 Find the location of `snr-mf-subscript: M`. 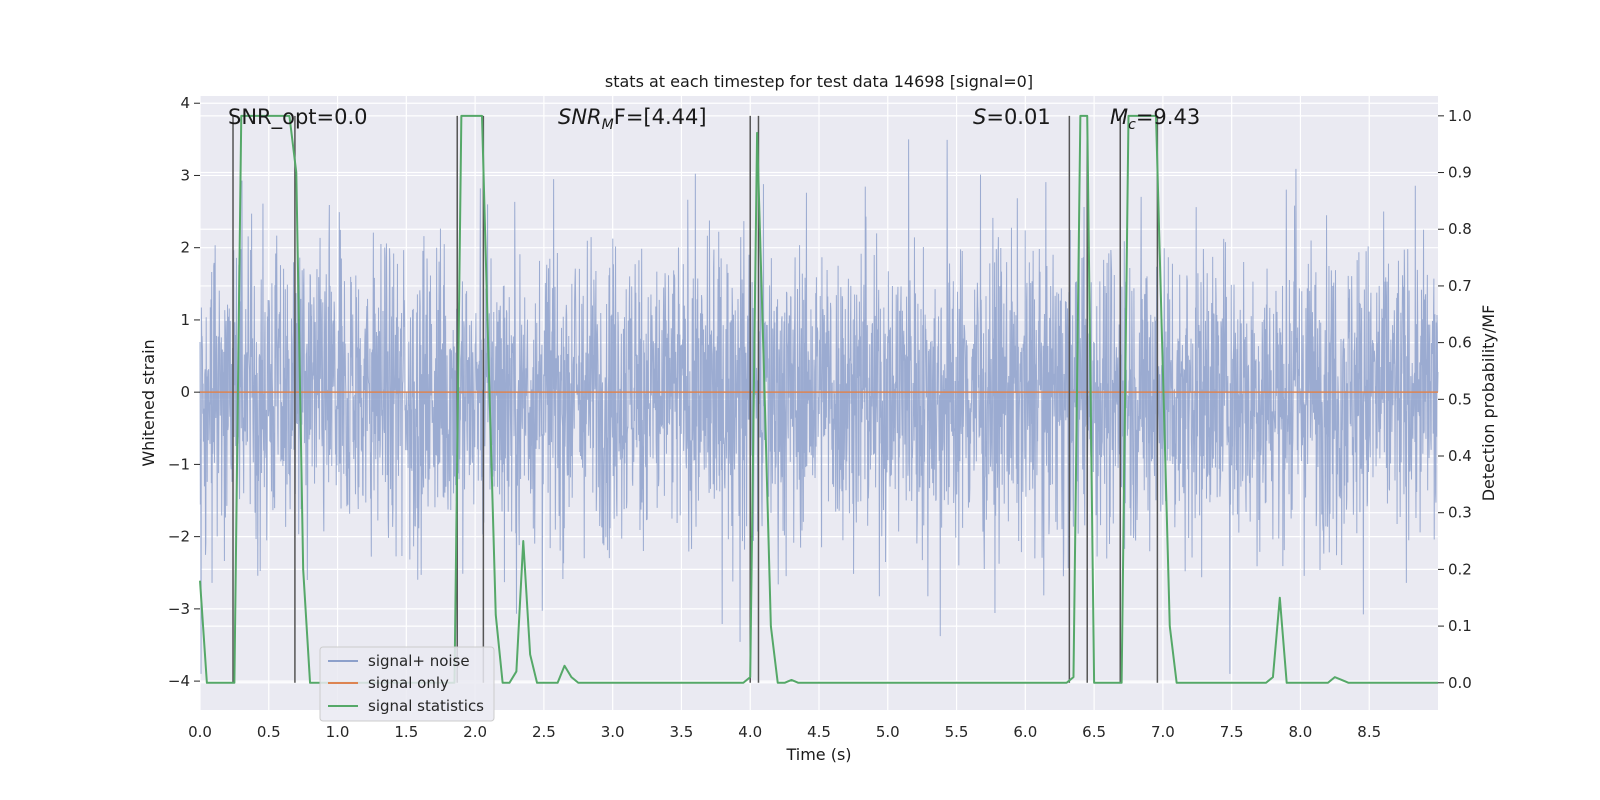

snr-mf-subscript: M is located at coordinates (608, 125).